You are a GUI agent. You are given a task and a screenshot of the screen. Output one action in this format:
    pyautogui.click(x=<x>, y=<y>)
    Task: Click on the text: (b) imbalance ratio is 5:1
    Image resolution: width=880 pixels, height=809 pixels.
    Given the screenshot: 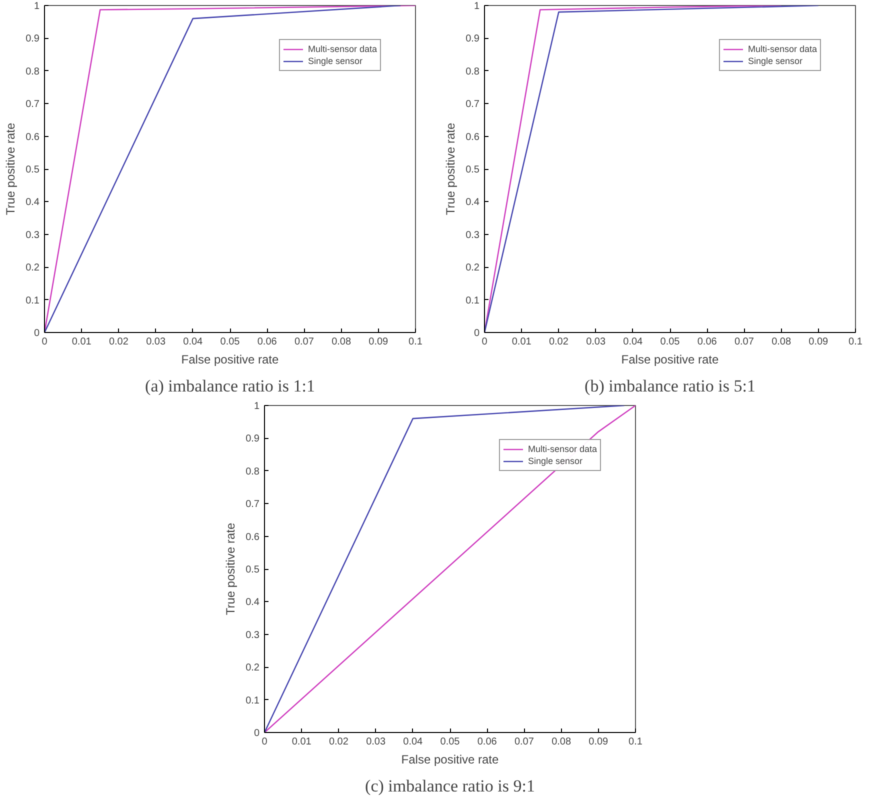 What is the action you would take?
    pyautogui.click(x=670, y=386)
    